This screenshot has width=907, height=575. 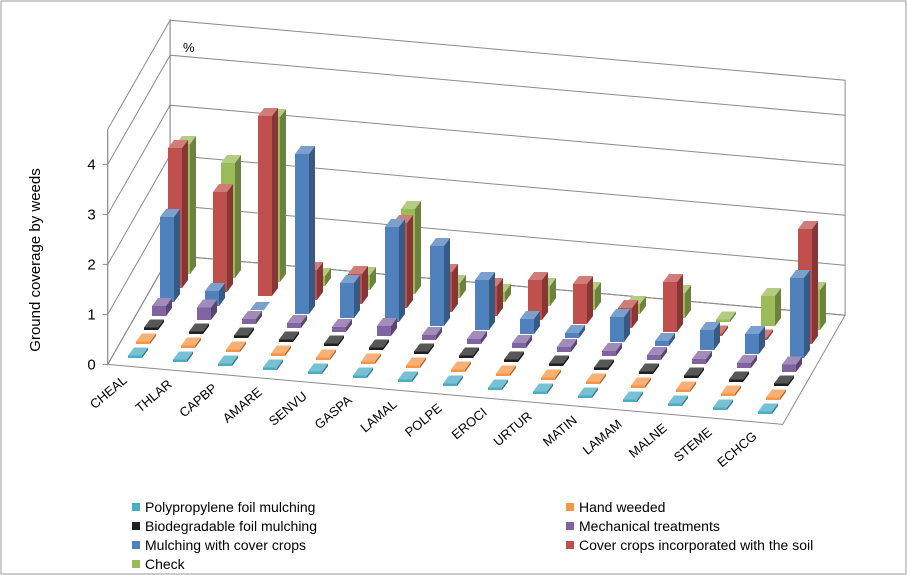 What do you see at coordinates (231, 526) in the screenshot?
I see `legend-label: Biodegradable foil mulching` at bounding box center [231, 526].